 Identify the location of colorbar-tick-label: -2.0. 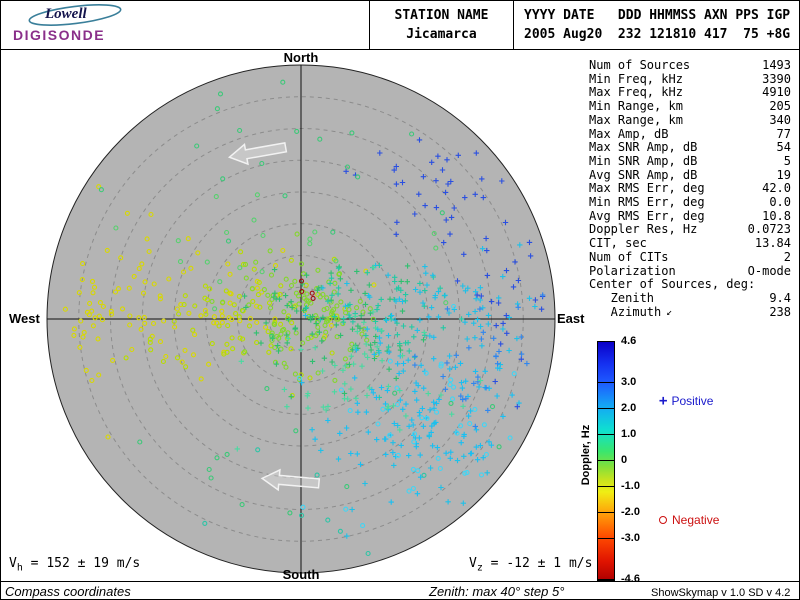
(630, 511).